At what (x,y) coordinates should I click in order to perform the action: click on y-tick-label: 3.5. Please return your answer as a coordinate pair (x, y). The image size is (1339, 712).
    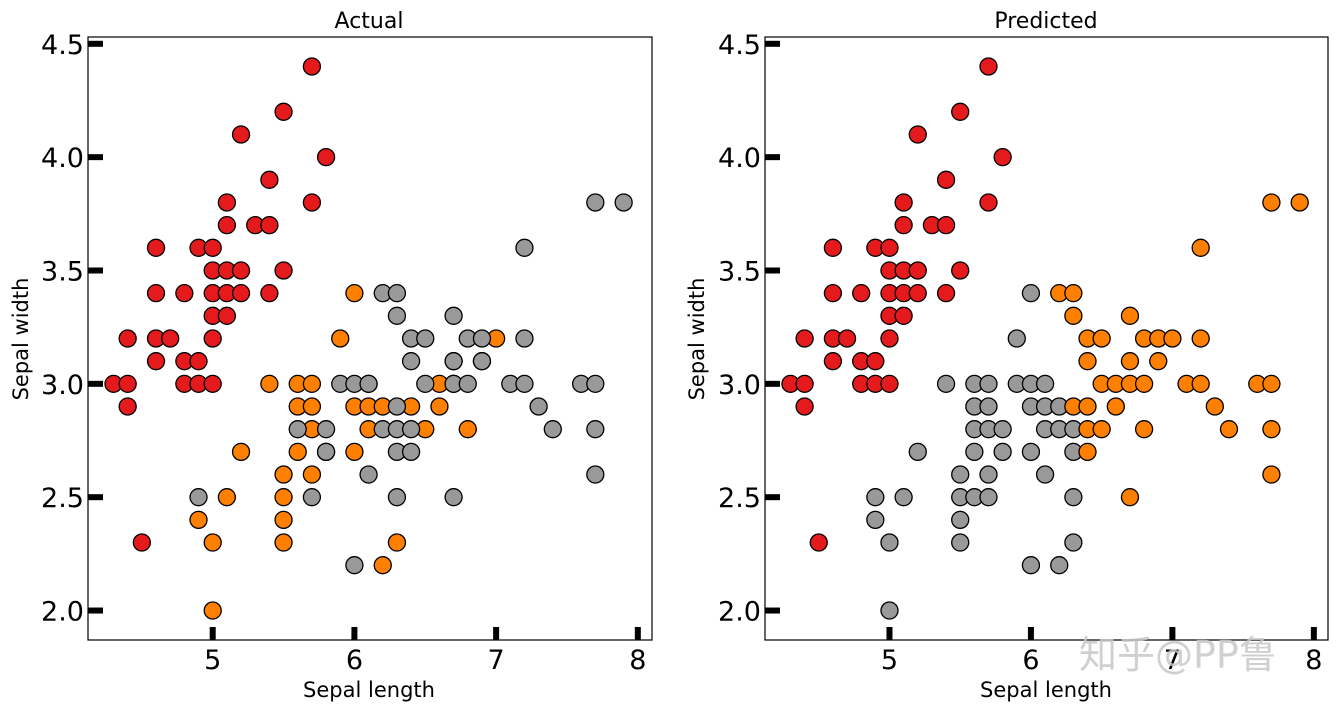
    Looking at the image, I should click on (739, 271).